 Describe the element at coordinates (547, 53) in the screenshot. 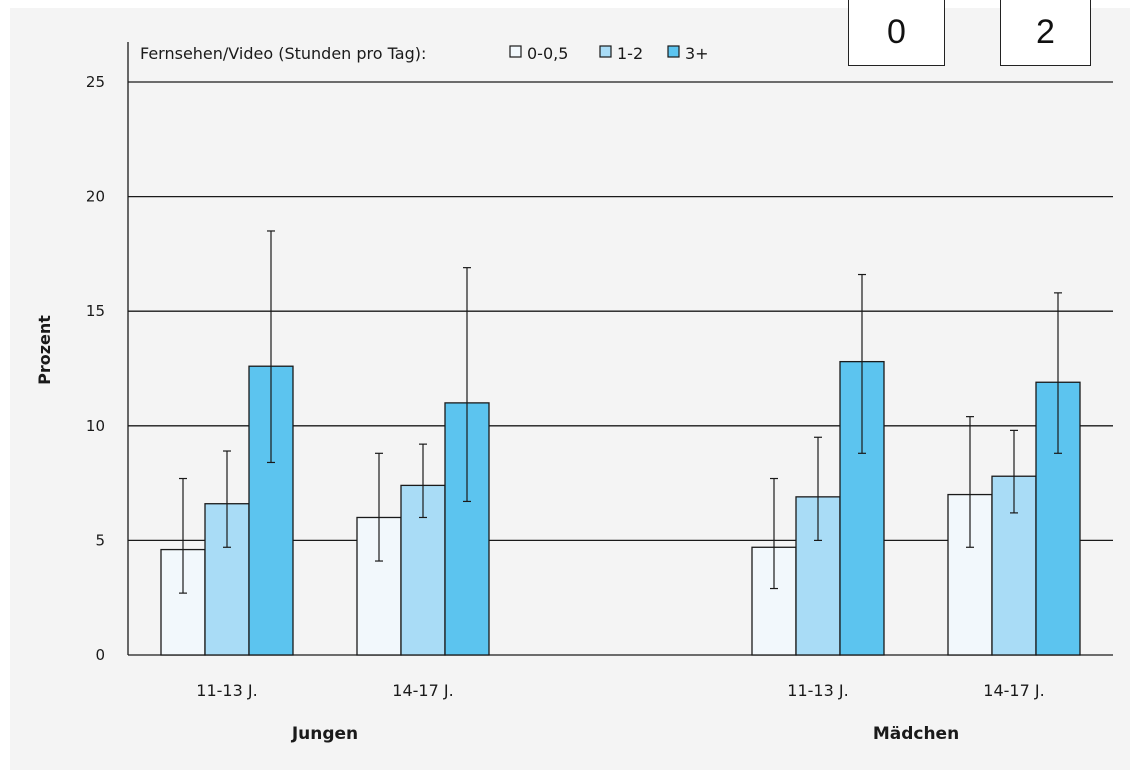

I see `legend-label: 0-0,5` at that location.